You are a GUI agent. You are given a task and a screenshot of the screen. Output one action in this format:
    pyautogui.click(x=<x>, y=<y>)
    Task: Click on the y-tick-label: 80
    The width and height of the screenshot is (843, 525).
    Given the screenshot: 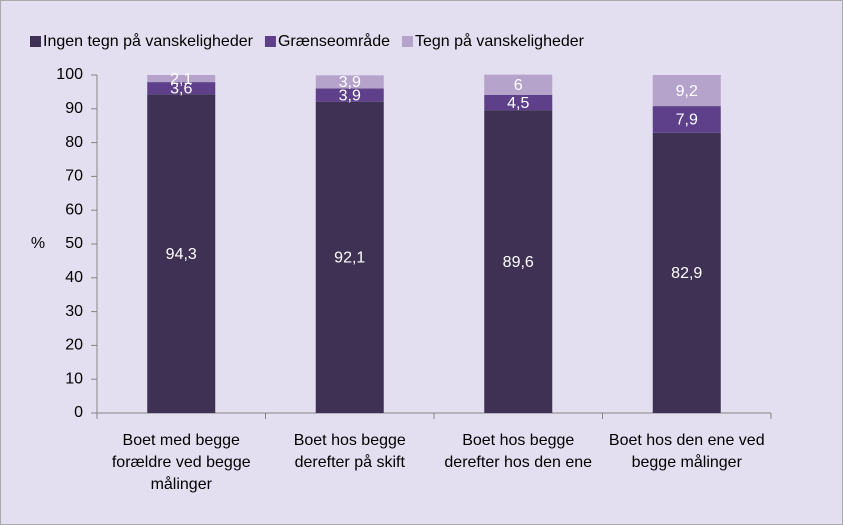 What is the action you would take?
    pyautogui.click(x=74, y=142)
    